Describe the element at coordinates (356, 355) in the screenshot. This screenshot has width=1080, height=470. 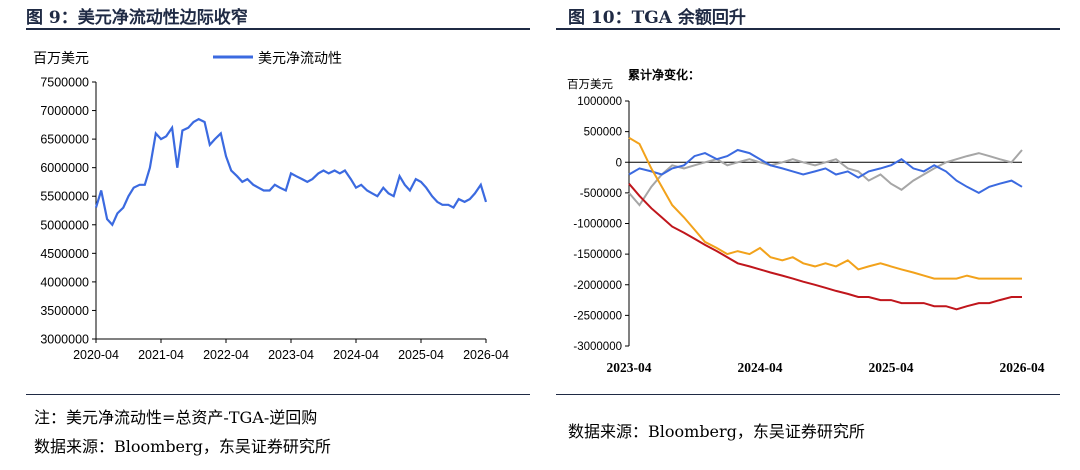
I see `left-xtick-label: 2024-04` at that location.